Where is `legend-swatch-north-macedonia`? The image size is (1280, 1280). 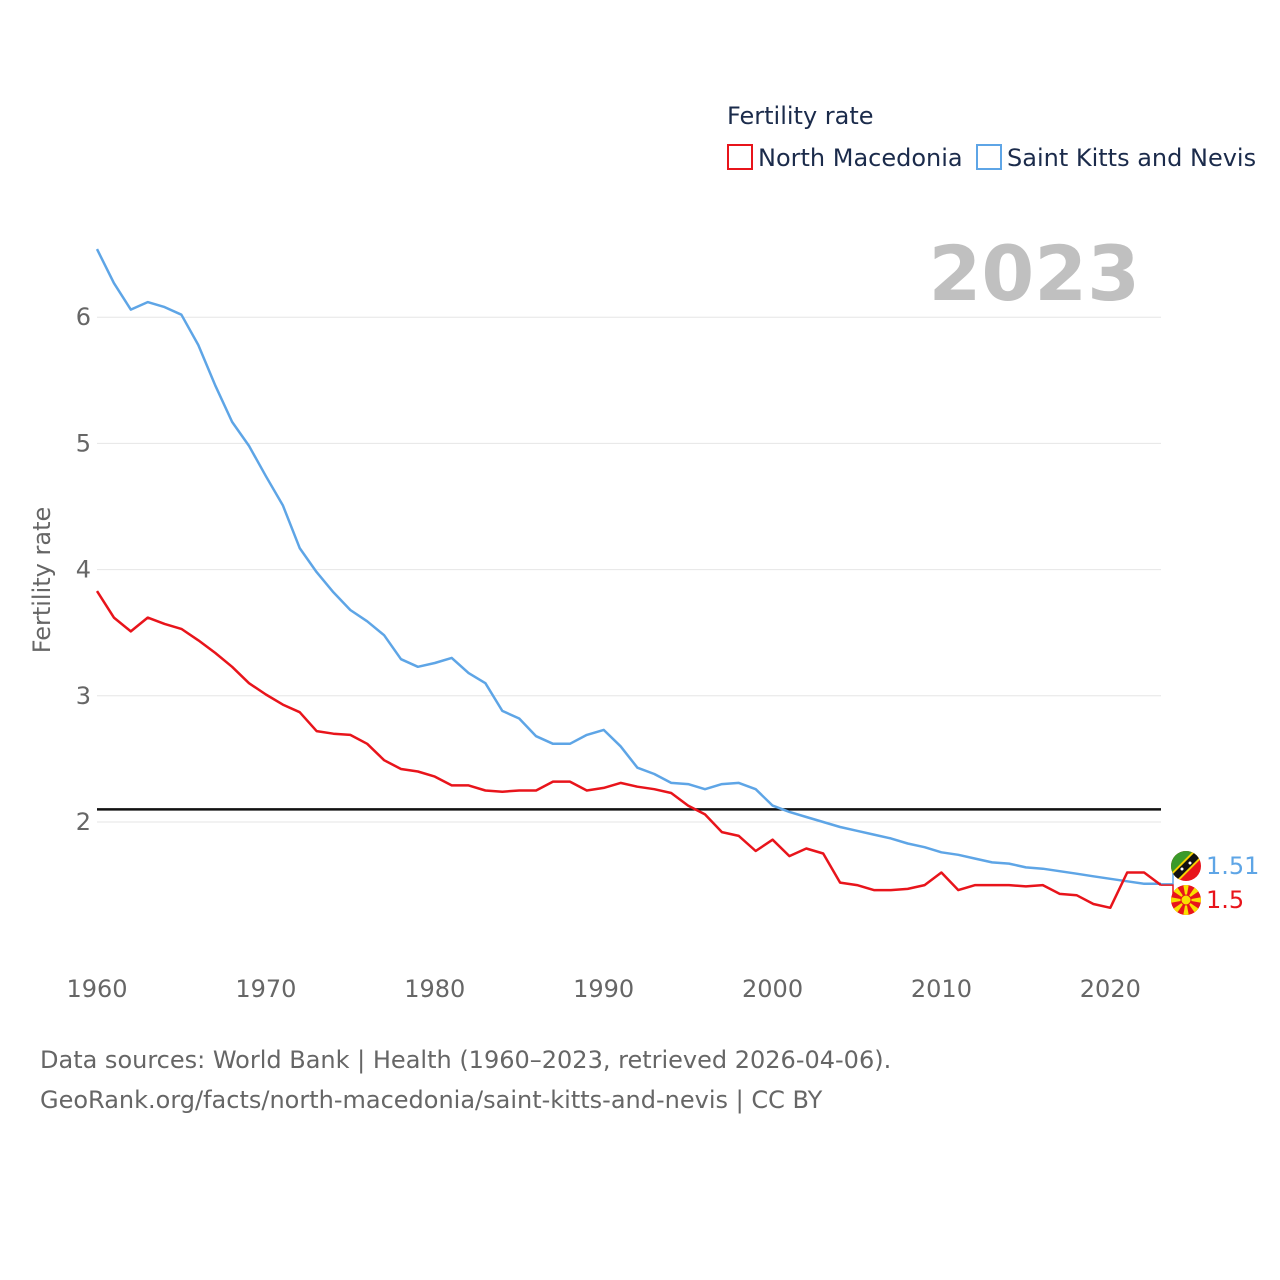 legend-swatch-north-macedonia is located at coordinates (740, 157).